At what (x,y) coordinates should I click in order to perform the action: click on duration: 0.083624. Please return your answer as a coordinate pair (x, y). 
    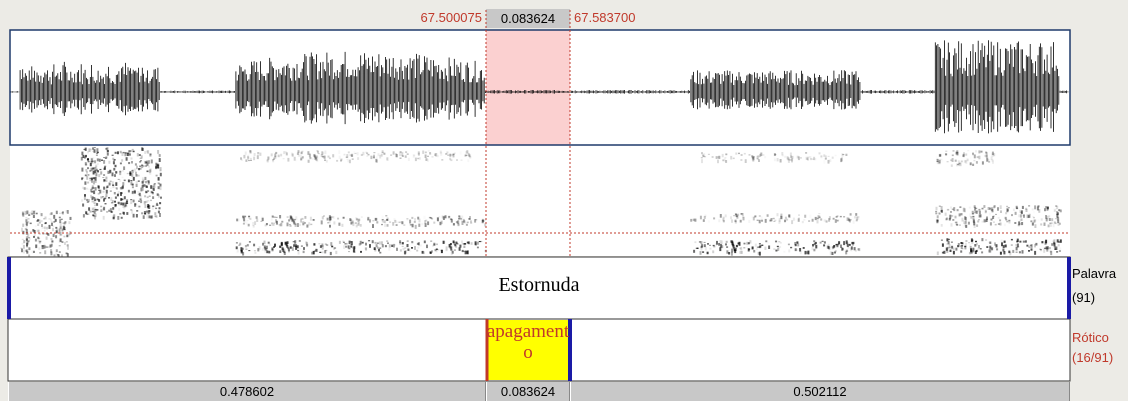
    Looking at the image, I should click on (528, 391).